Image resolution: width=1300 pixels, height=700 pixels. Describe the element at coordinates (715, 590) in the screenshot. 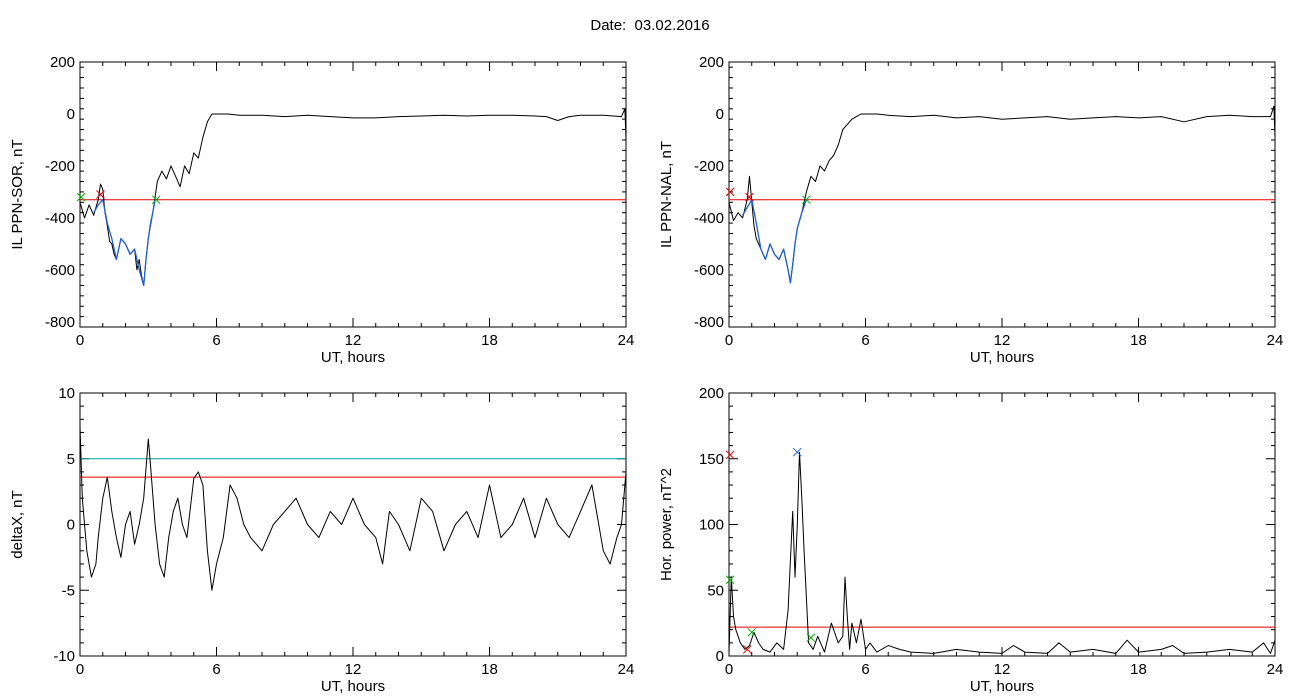

I see `y-tick-label: 50` at that location.